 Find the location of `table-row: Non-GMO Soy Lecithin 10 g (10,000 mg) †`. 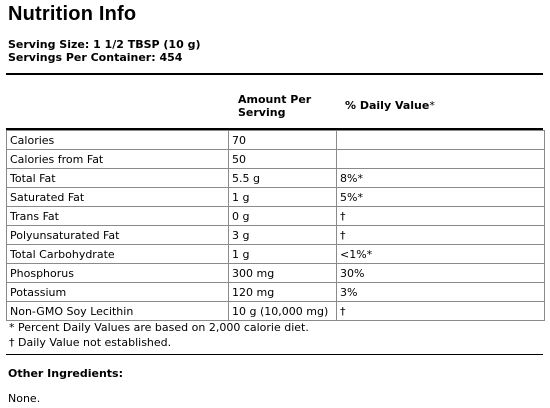

table-row: Non-GMO Soy Lecithin 10 g (10,000 mg) † is located at coordinates (275, 311).